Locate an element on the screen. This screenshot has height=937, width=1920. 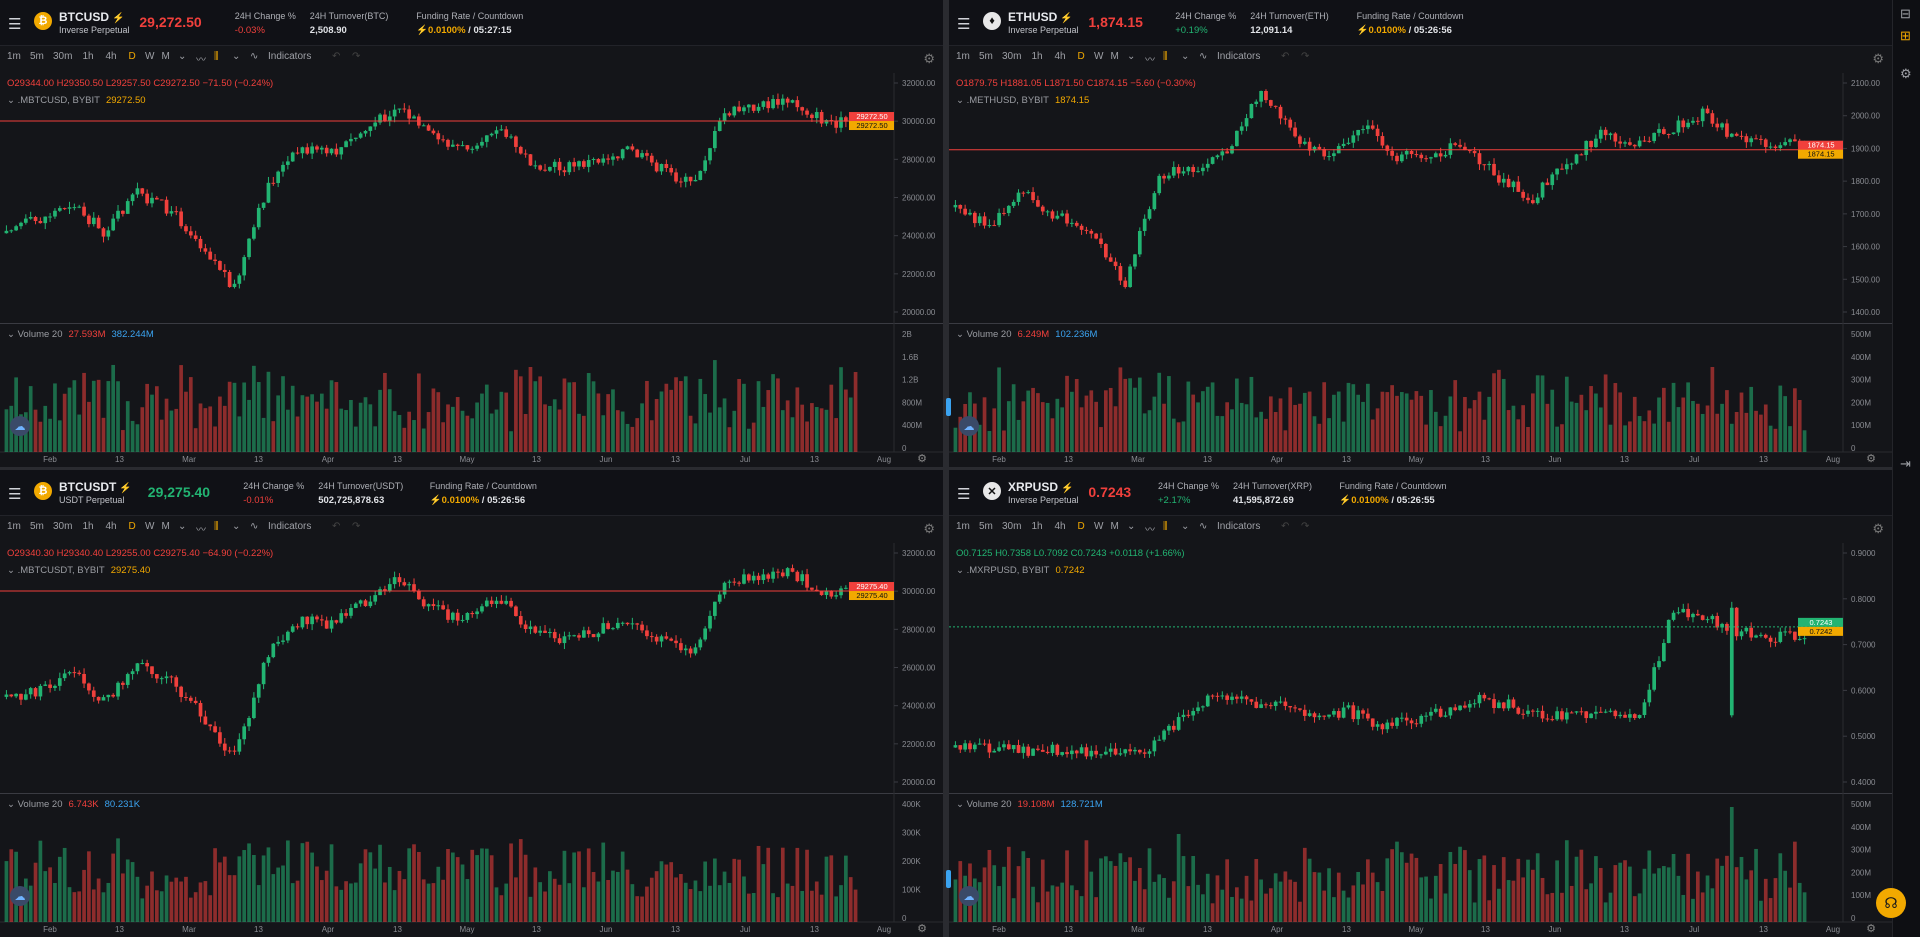
symbol-selector: XRPUSD ⚡ is located at coordinates (1040, 487).